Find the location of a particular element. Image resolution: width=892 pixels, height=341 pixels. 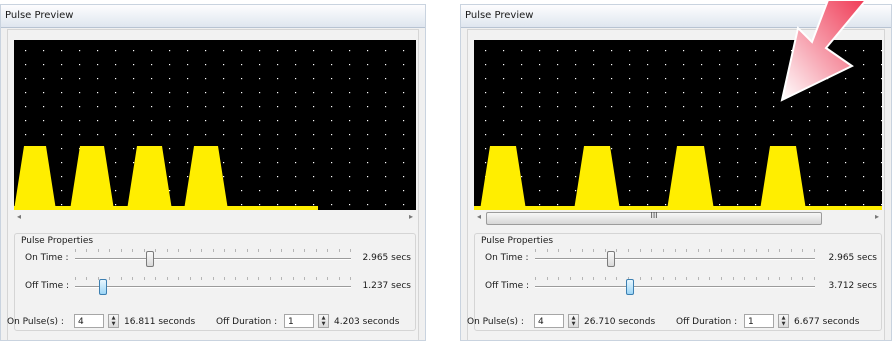

horizontal-scrollbar: ◂ ▸ is located at coordinates (215, 218).